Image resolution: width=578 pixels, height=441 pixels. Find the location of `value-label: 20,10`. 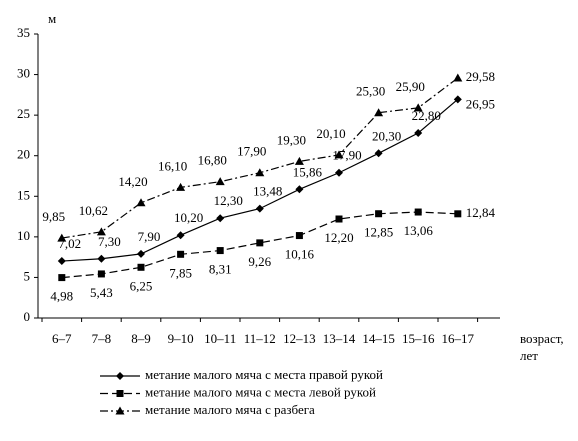

value-label: 20,10 is located at coordinates (330, 133).